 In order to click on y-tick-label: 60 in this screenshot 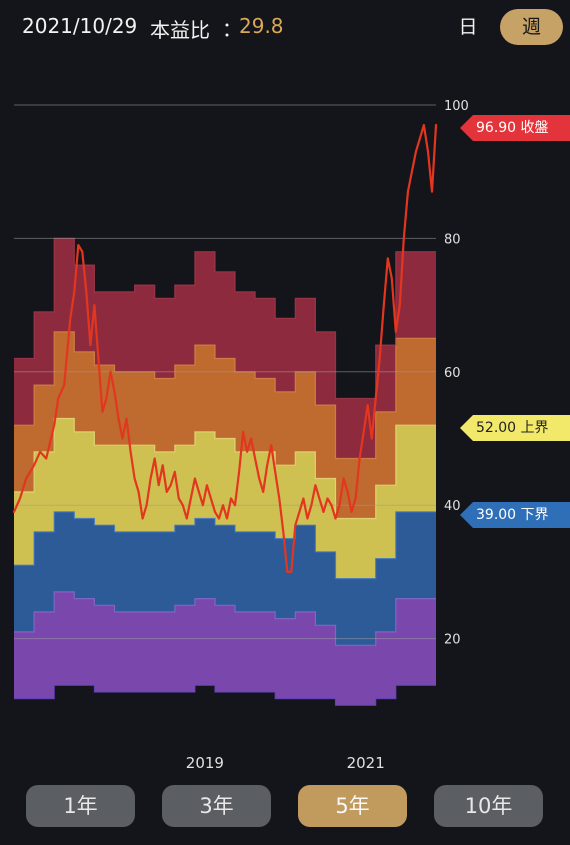, I will do `click(452, 373)`.